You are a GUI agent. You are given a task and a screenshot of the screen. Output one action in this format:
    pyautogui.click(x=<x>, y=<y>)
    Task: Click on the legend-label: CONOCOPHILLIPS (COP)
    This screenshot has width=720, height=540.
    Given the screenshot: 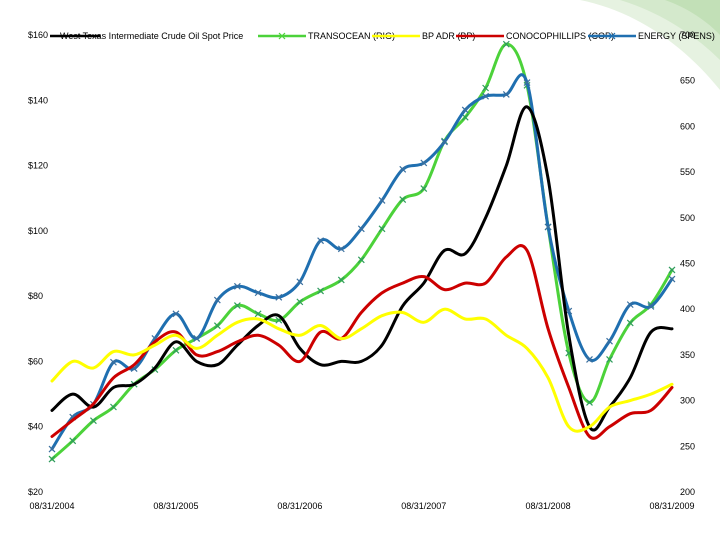 What is the action you would take?
    pyautogui.click(x=560, y=36)
    